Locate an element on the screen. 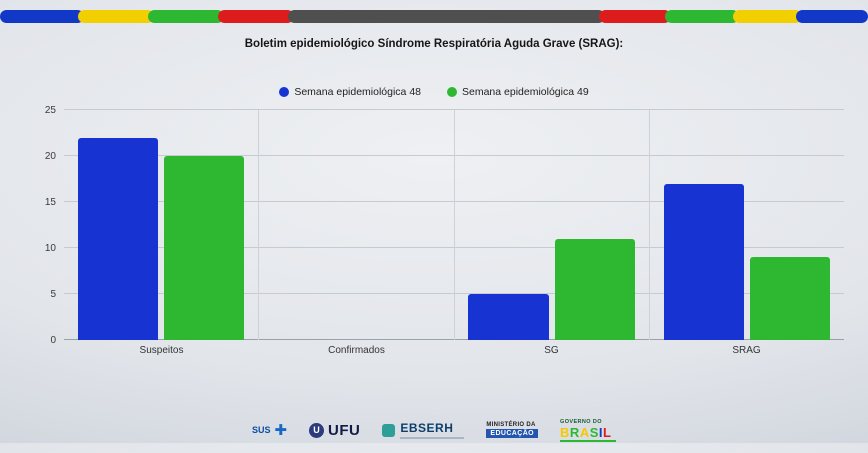 This screenshot has height=453, width=868. legend-label: Semana epidemiológica 49 is located at coordinates (525, 92).